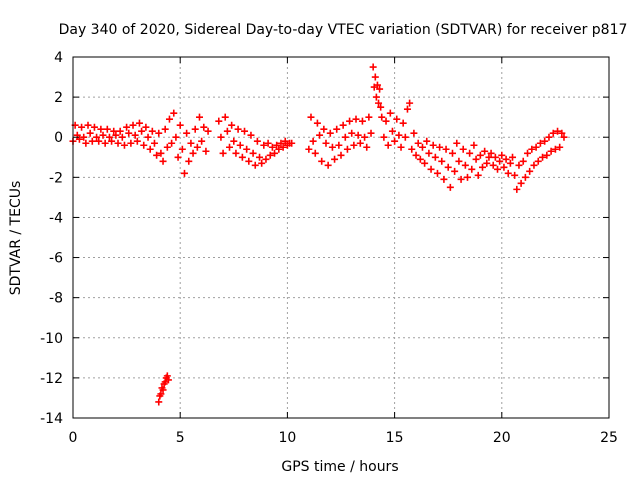 This screenshot has height=480, width=640. What do you see at coordinates (51, 238) in the screenshot?
I see `y-tick-labels: 4 2 0 -2 -4 -6 -8 -10 -12 -14` at bounding box center [51, 238].